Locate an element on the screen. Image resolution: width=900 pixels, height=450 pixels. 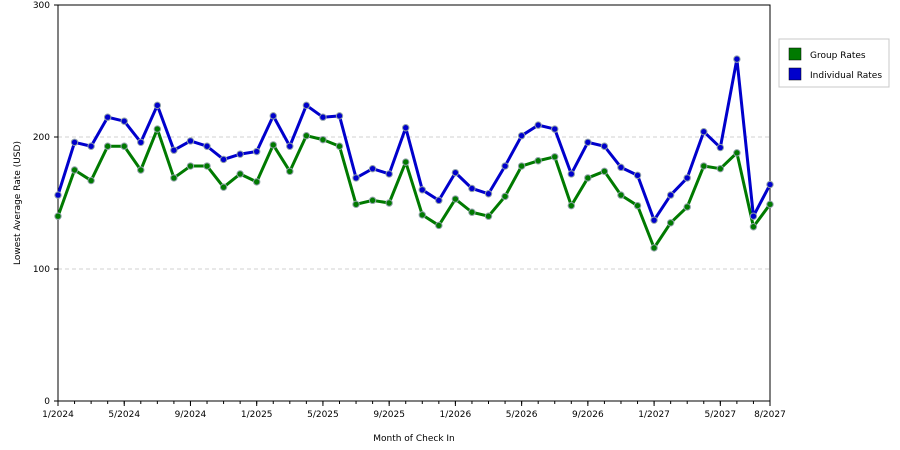
x-tick-label: 1/2025 is located at coordinates (257, 415).